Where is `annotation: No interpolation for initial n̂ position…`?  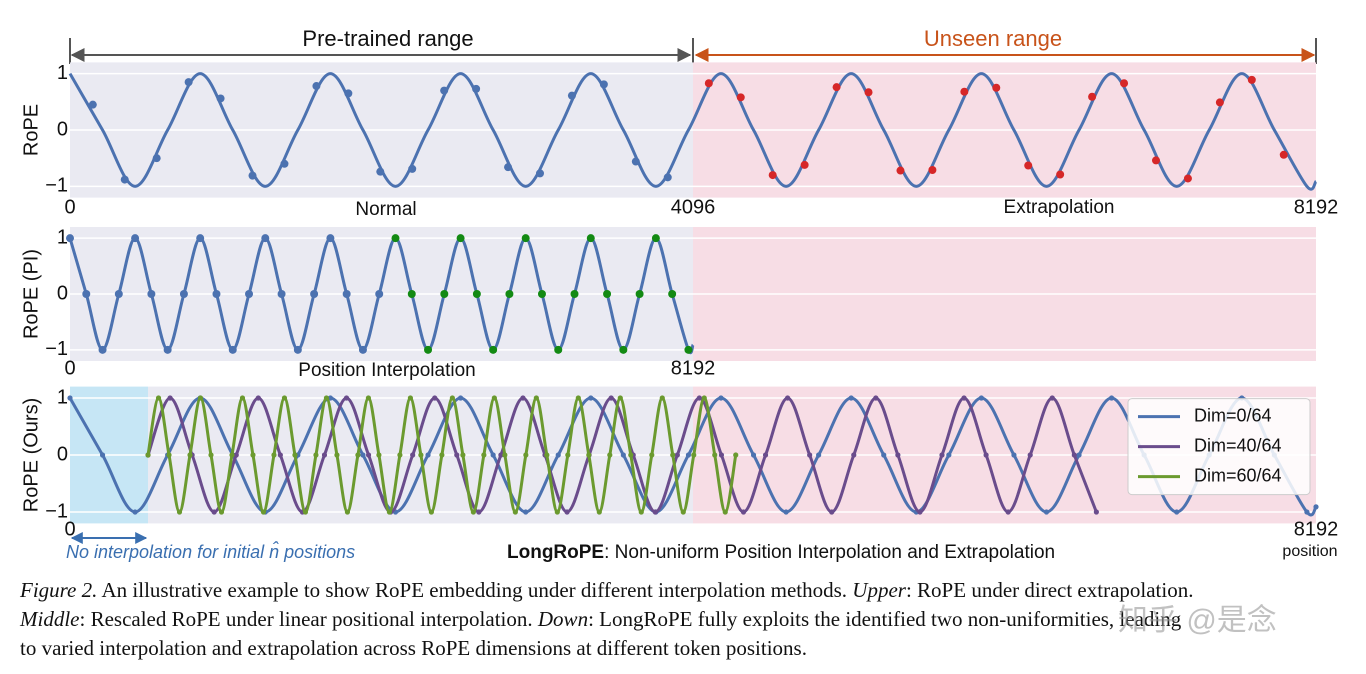
annotation: No interpolation for initial n̂ position… is located at coordinates (210, 551).